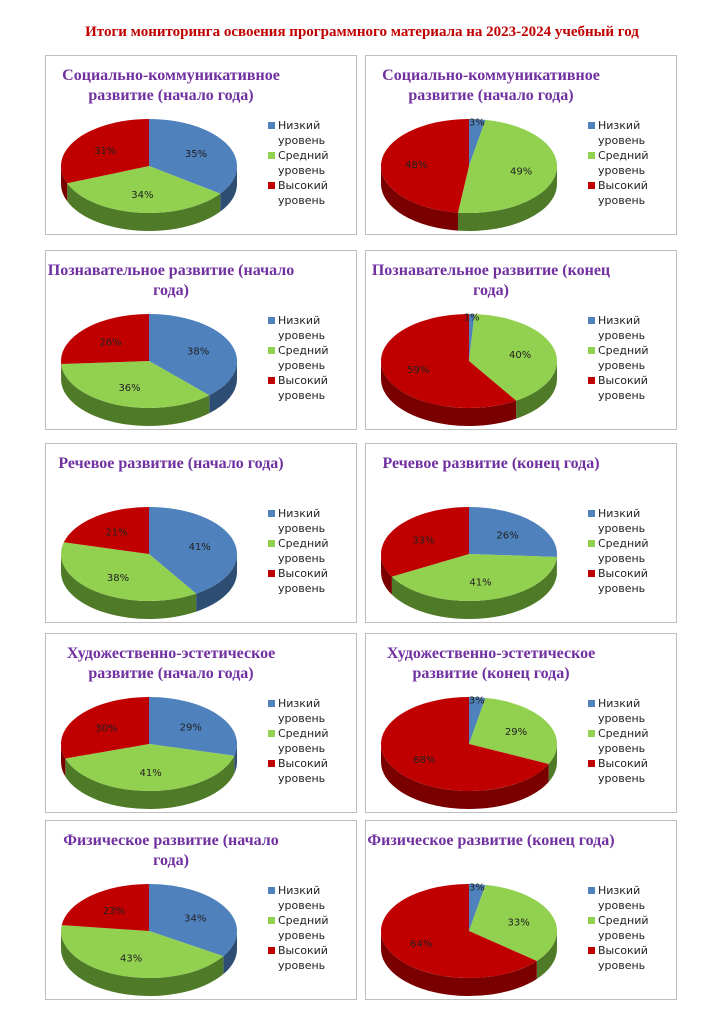 The height and width of the screenshot is (1024, 724). Describe the element at coordinates (171, 280) in the screenshot. I see `chart-title: Познавательное развитие (начало года)` at that location.